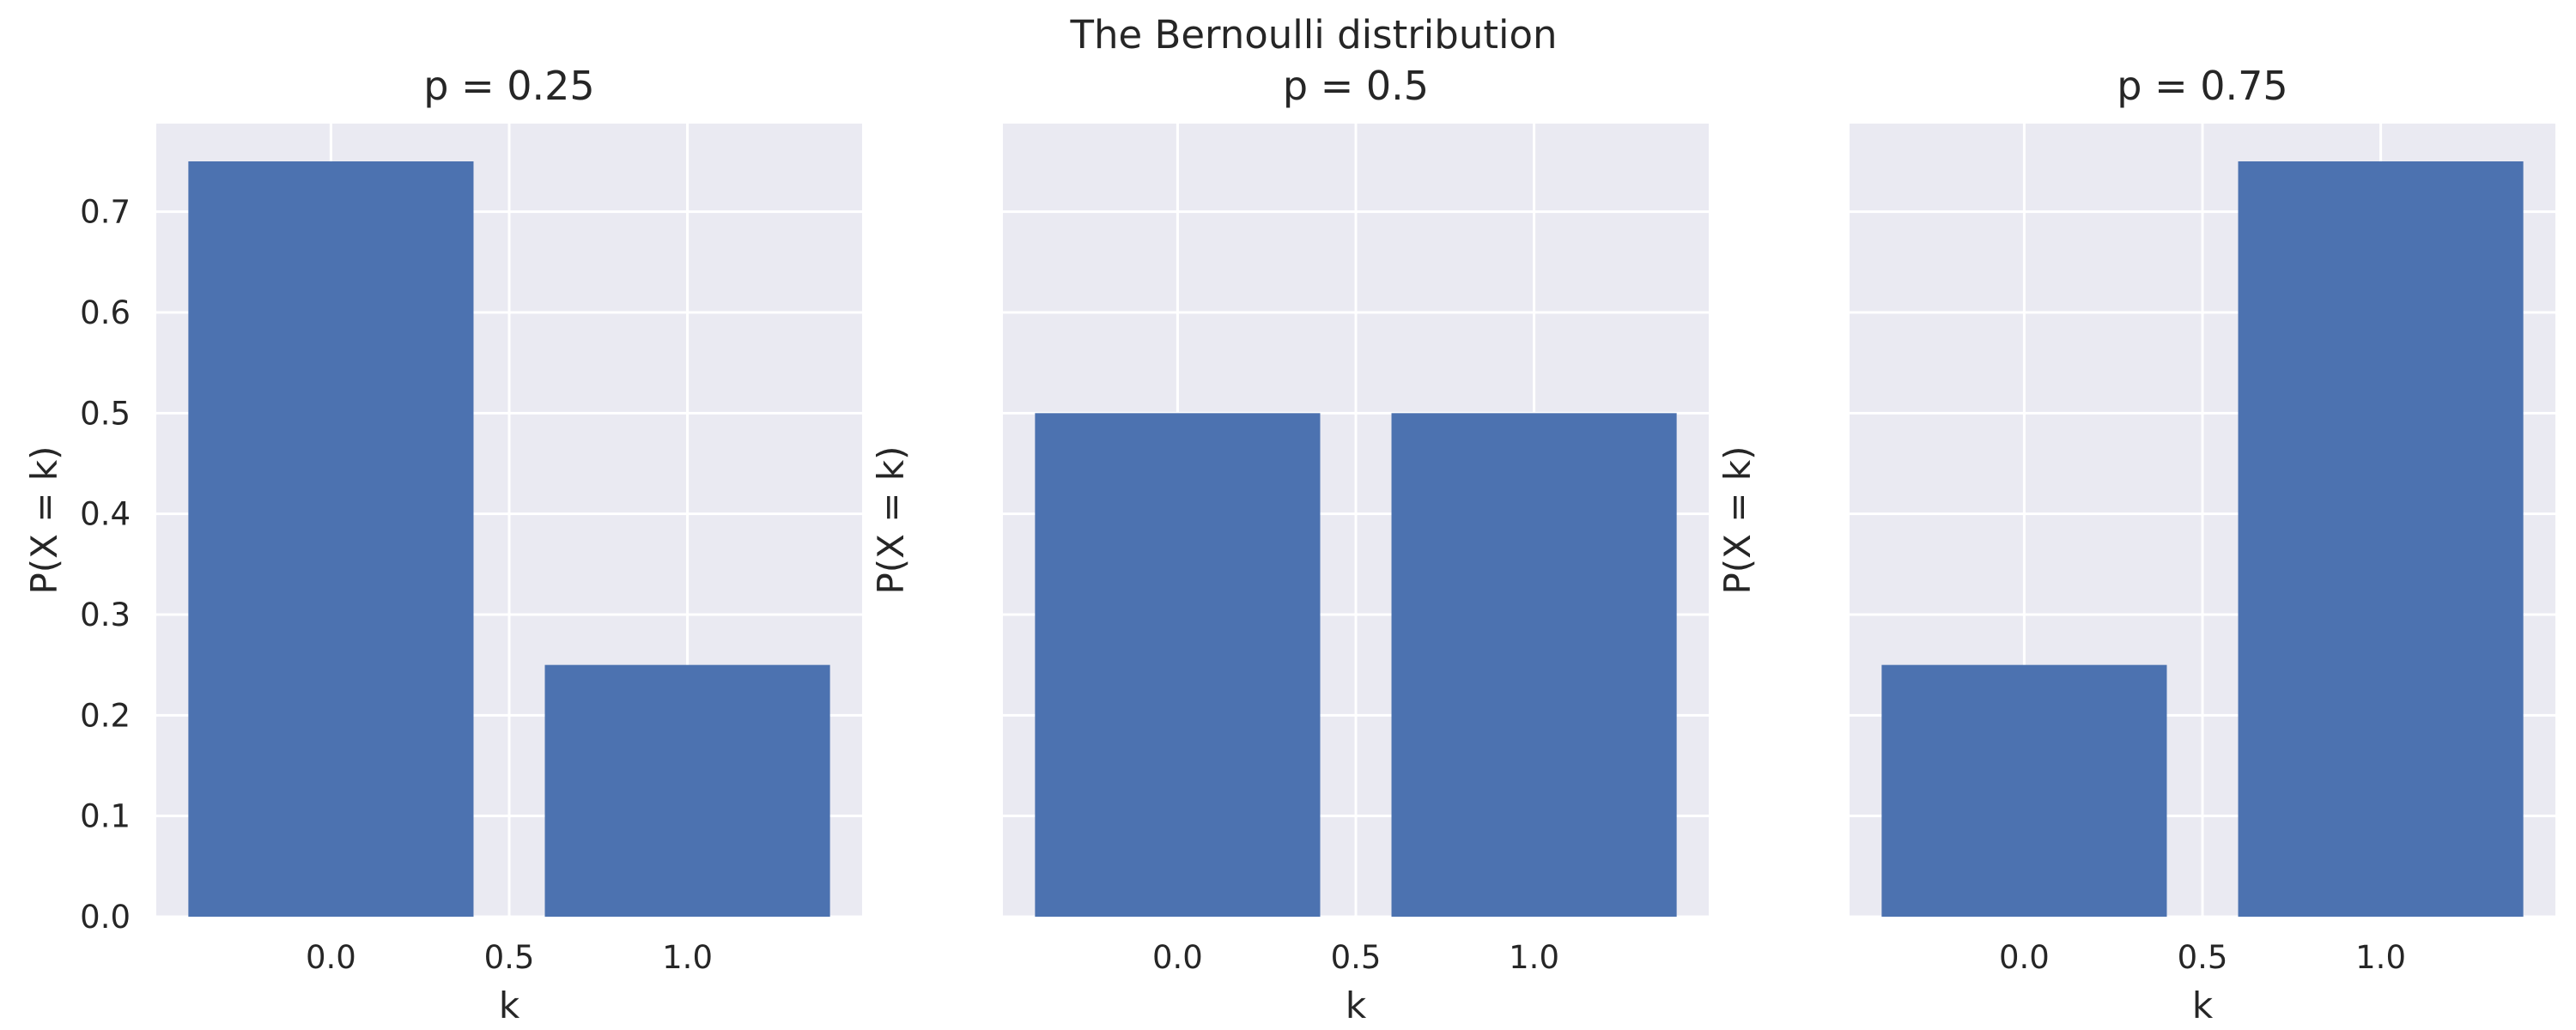 Image resolution: width=2576 pixels, height=1030 pixels. I want to click on subplot-title: p = 0.5, so click(1356, 86).